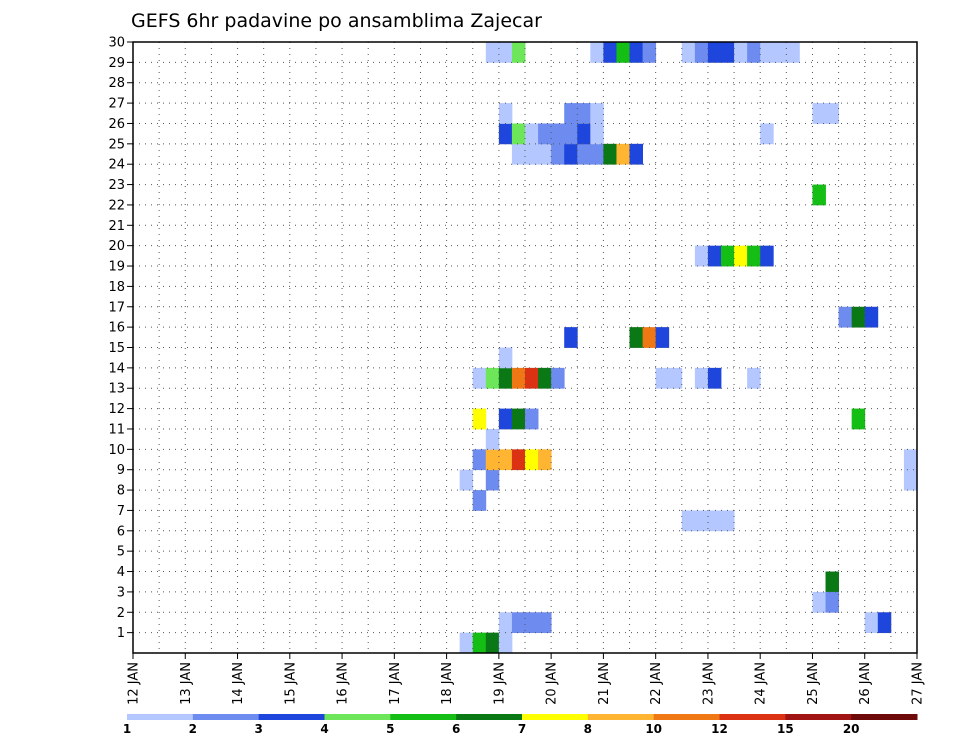  What do you see at coordinates (456, 729) in the screenshot?
I see `colorbar-label: 6` at bounding box center [456, 729].